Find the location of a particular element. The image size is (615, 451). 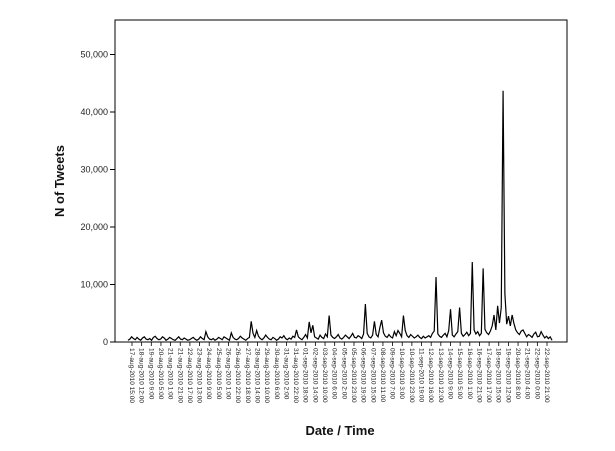

x-tick-label: 01-sep-2010 18:00 is located at coordinates (305, 375).